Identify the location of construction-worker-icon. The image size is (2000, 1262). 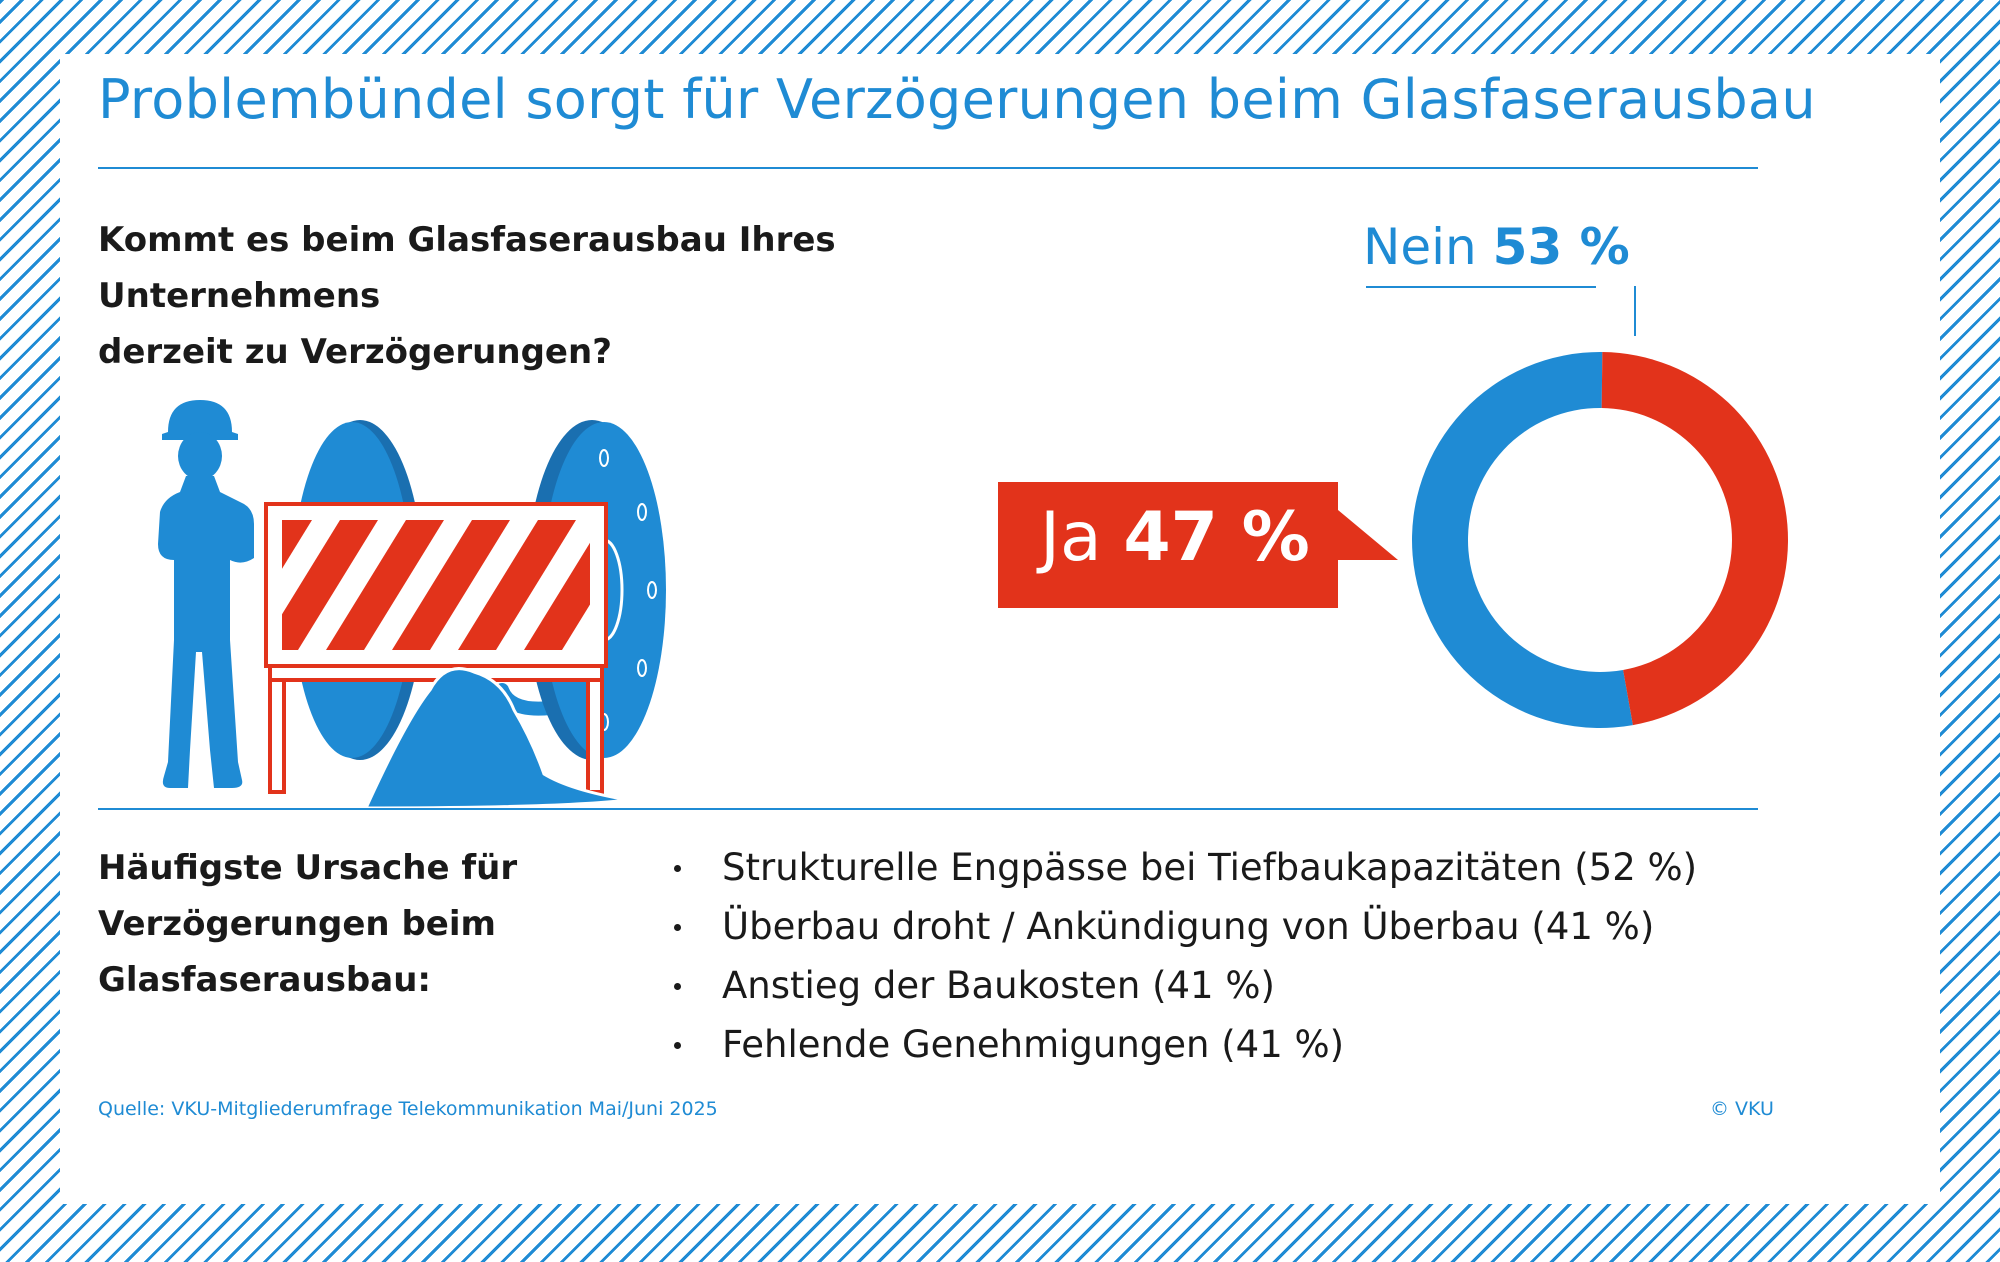
(206, 594).